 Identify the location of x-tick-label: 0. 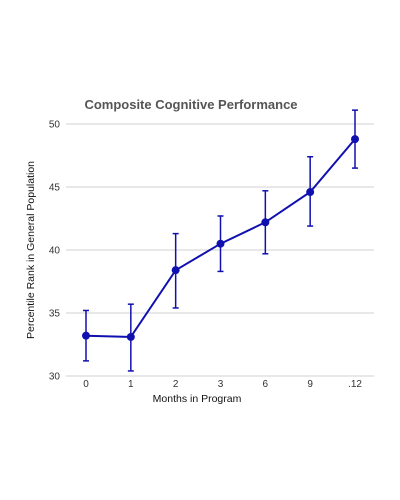
(86, 384).